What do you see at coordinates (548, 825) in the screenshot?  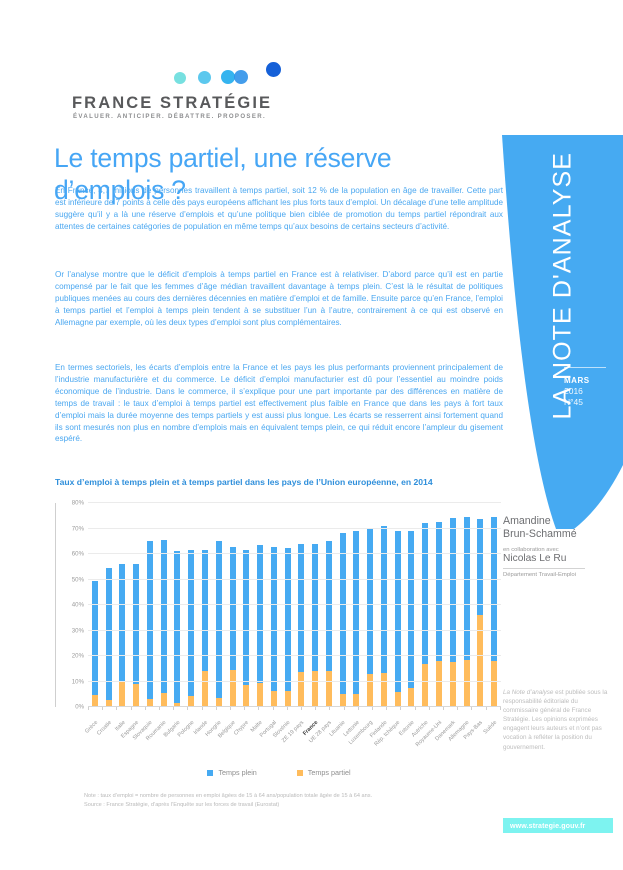 I see `website-url-label: www.strategie.gouv.fr` at bounding box center [548, 825].